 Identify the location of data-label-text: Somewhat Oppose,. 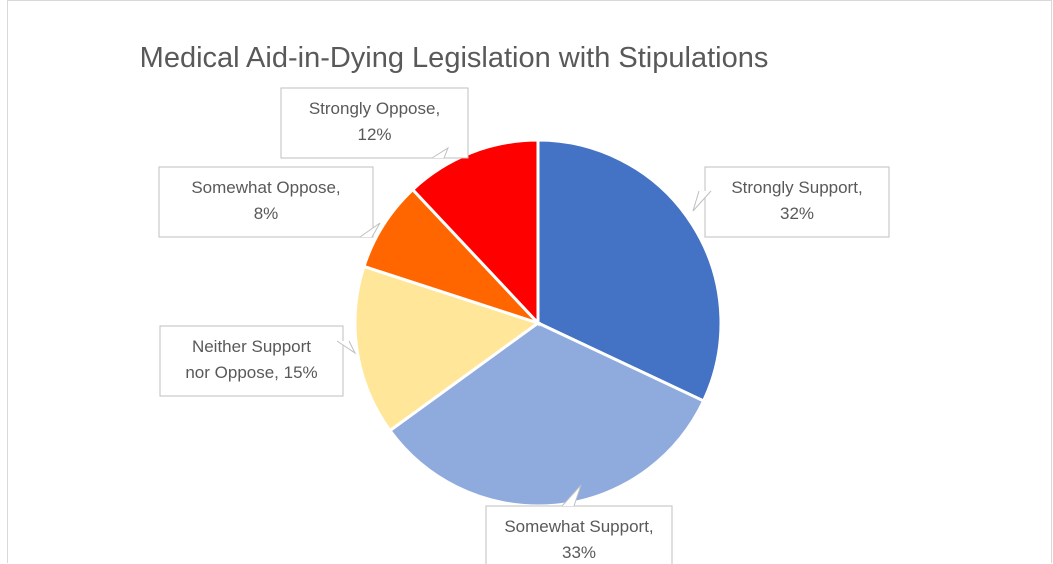
(265, 187).